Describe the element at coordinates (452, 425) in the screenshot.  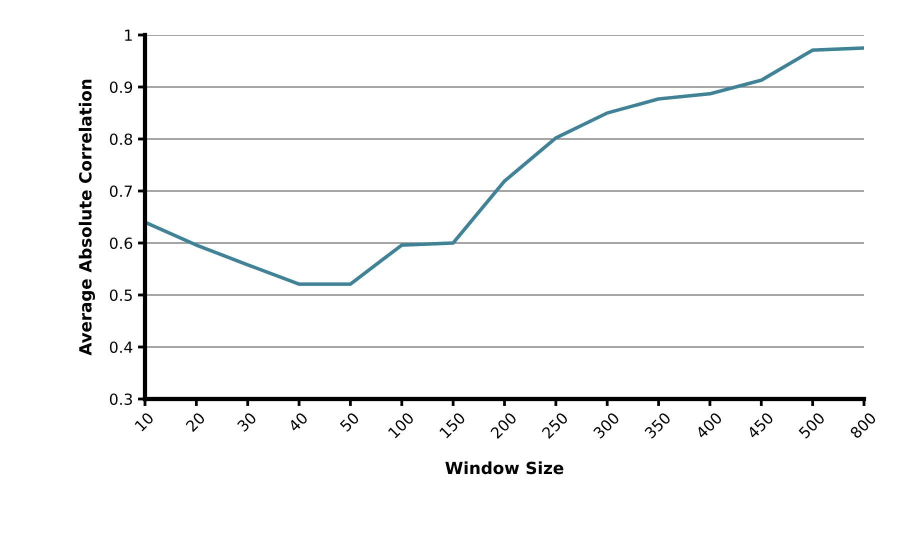
I see `x-tick-label: 150` at that location.